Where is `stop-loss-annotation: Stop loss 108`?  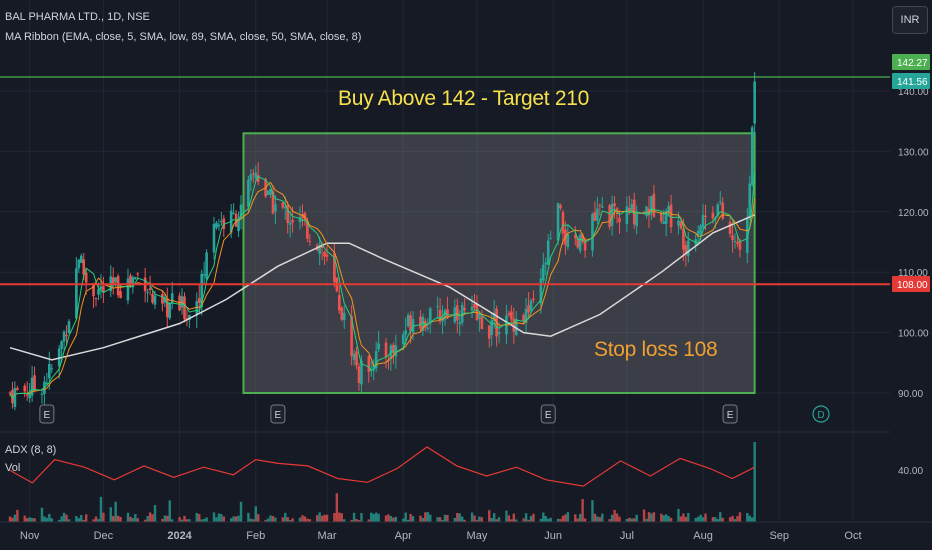
stop-loss-annotation: Stop loss 108 is located at coordinates (656, 349).